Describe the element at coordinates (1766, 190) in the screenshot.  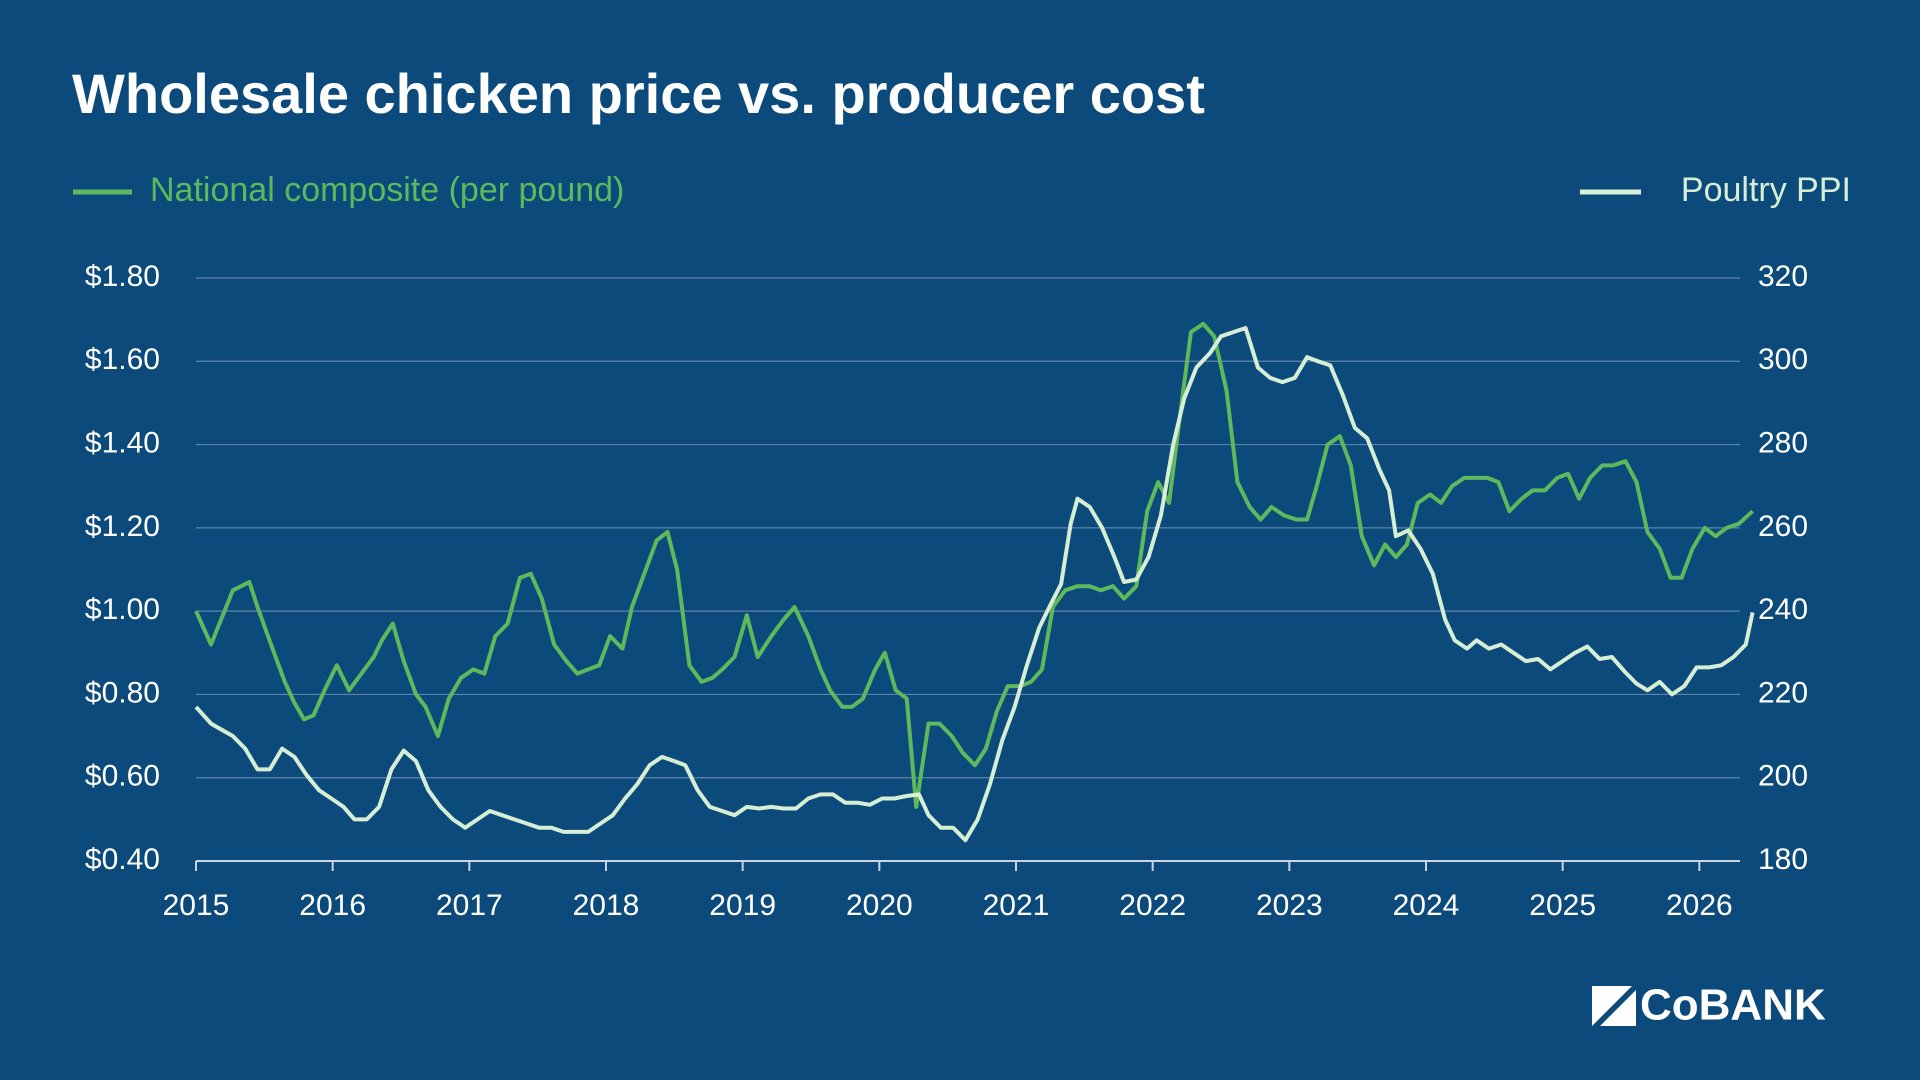
I see `legend-label: Poultry PPI` at that location.